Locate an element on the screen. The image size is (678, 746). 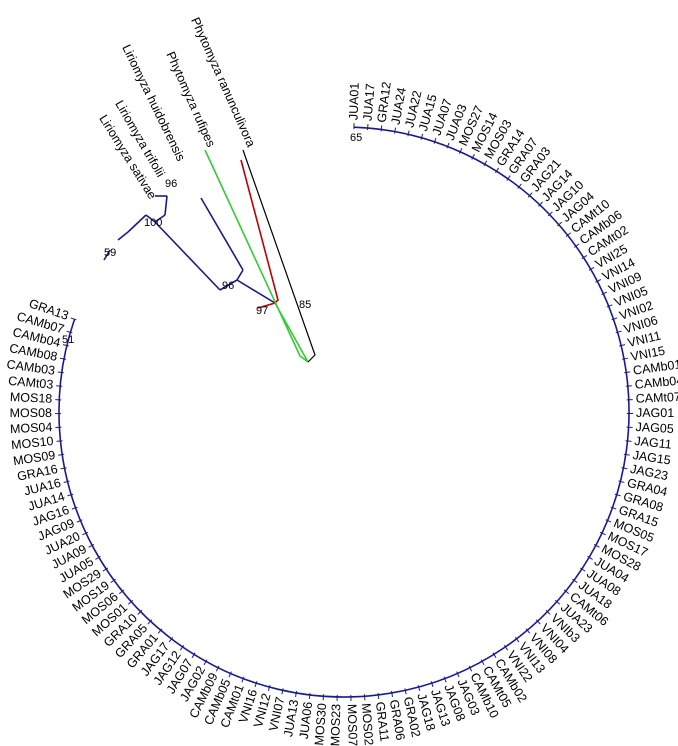
outgroup-branch-ranunculivora is located at coordinates (279, 256).